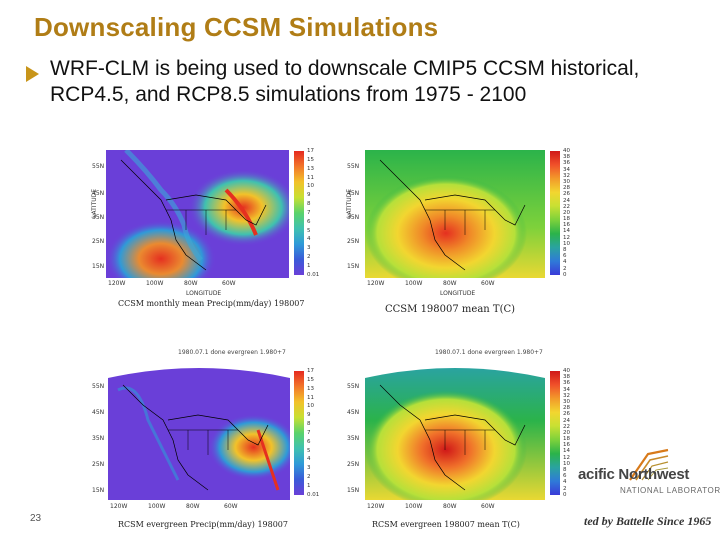 The width and height of the screenshot is (720, 540). Describe the element at coordinates (236, 27) in the screenshot. I see `slide-title: Downscaling CCSM Simulations` at that location.